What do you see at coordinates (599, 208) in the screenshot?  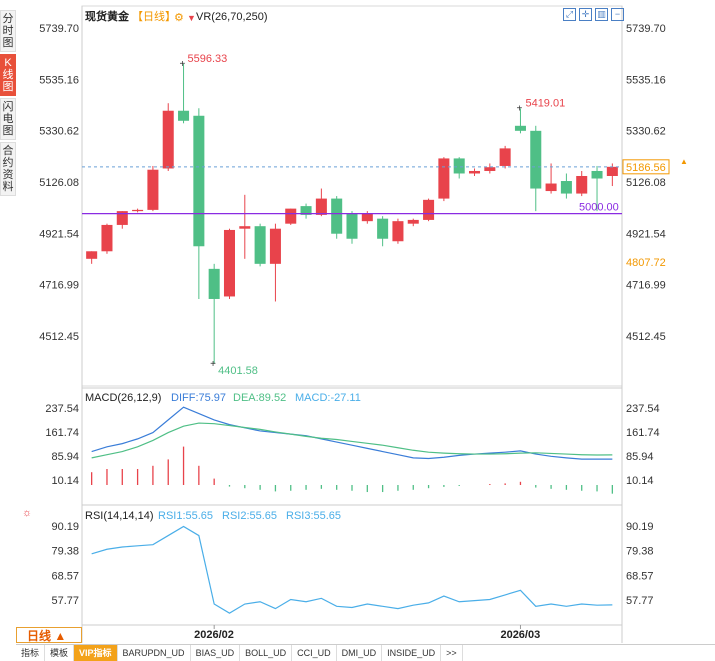 I see `hline-label: 5000.00` at bounding box center [599, 208].